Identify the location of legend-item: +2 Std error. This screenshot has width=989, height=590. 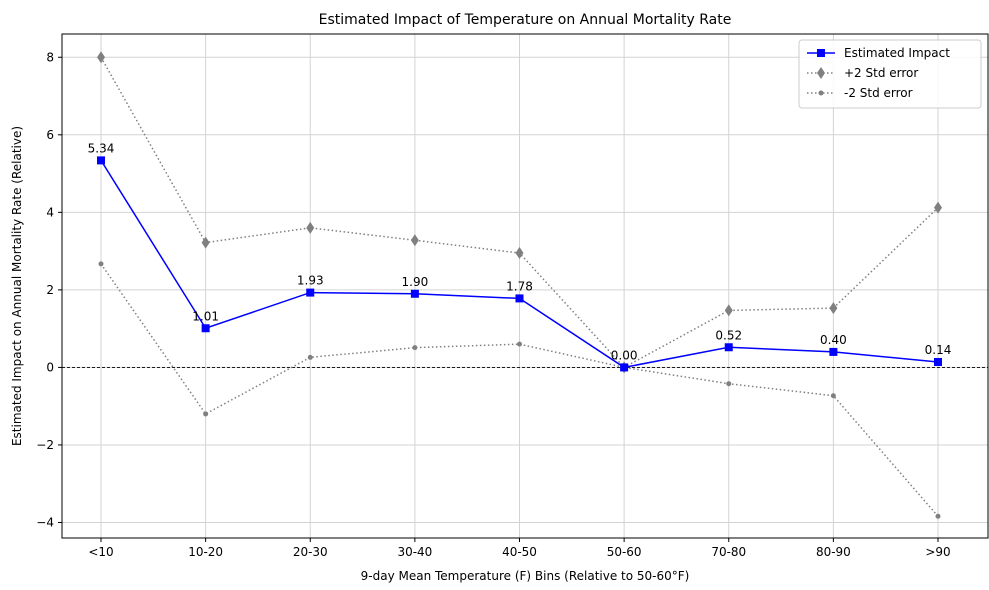
(862, 73).